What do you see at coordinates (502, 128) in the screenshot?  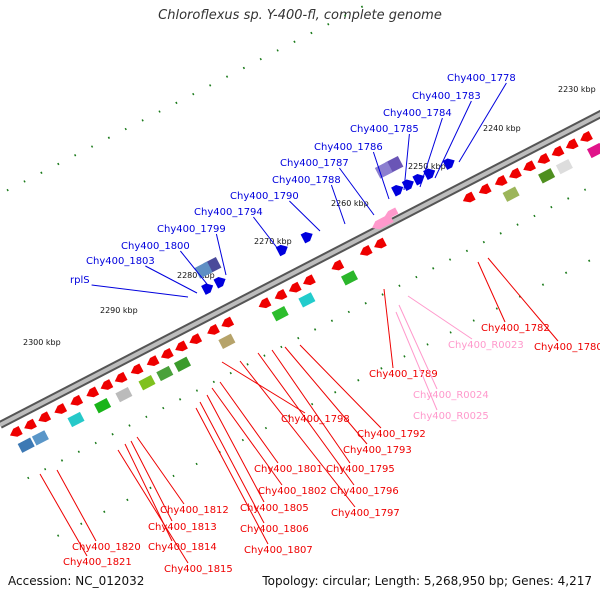 I see `kbp-label: 2240 kbp` at bounding box center [502, 128].